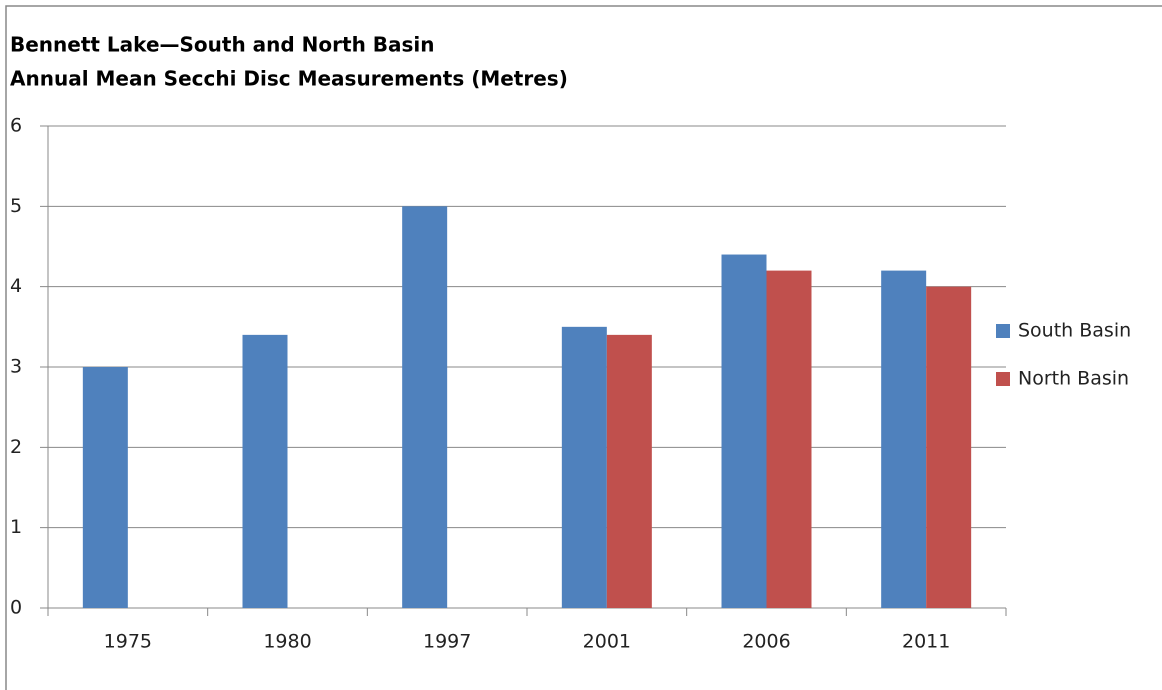  What do you see at coordinates (447, 642) in the screenshot?
I see `x-tick-label: 1997` at bounding box center [447, 642].